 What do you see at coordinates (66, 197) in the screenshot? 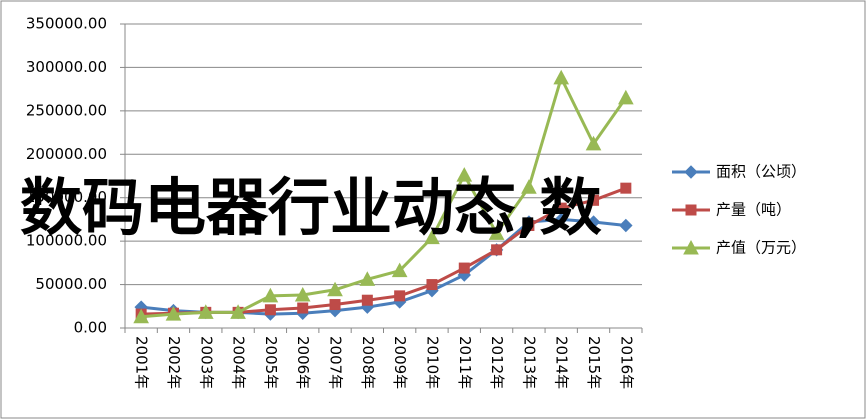
I see `y-tick-label: 150000.00` at bounding box center [66, 197].